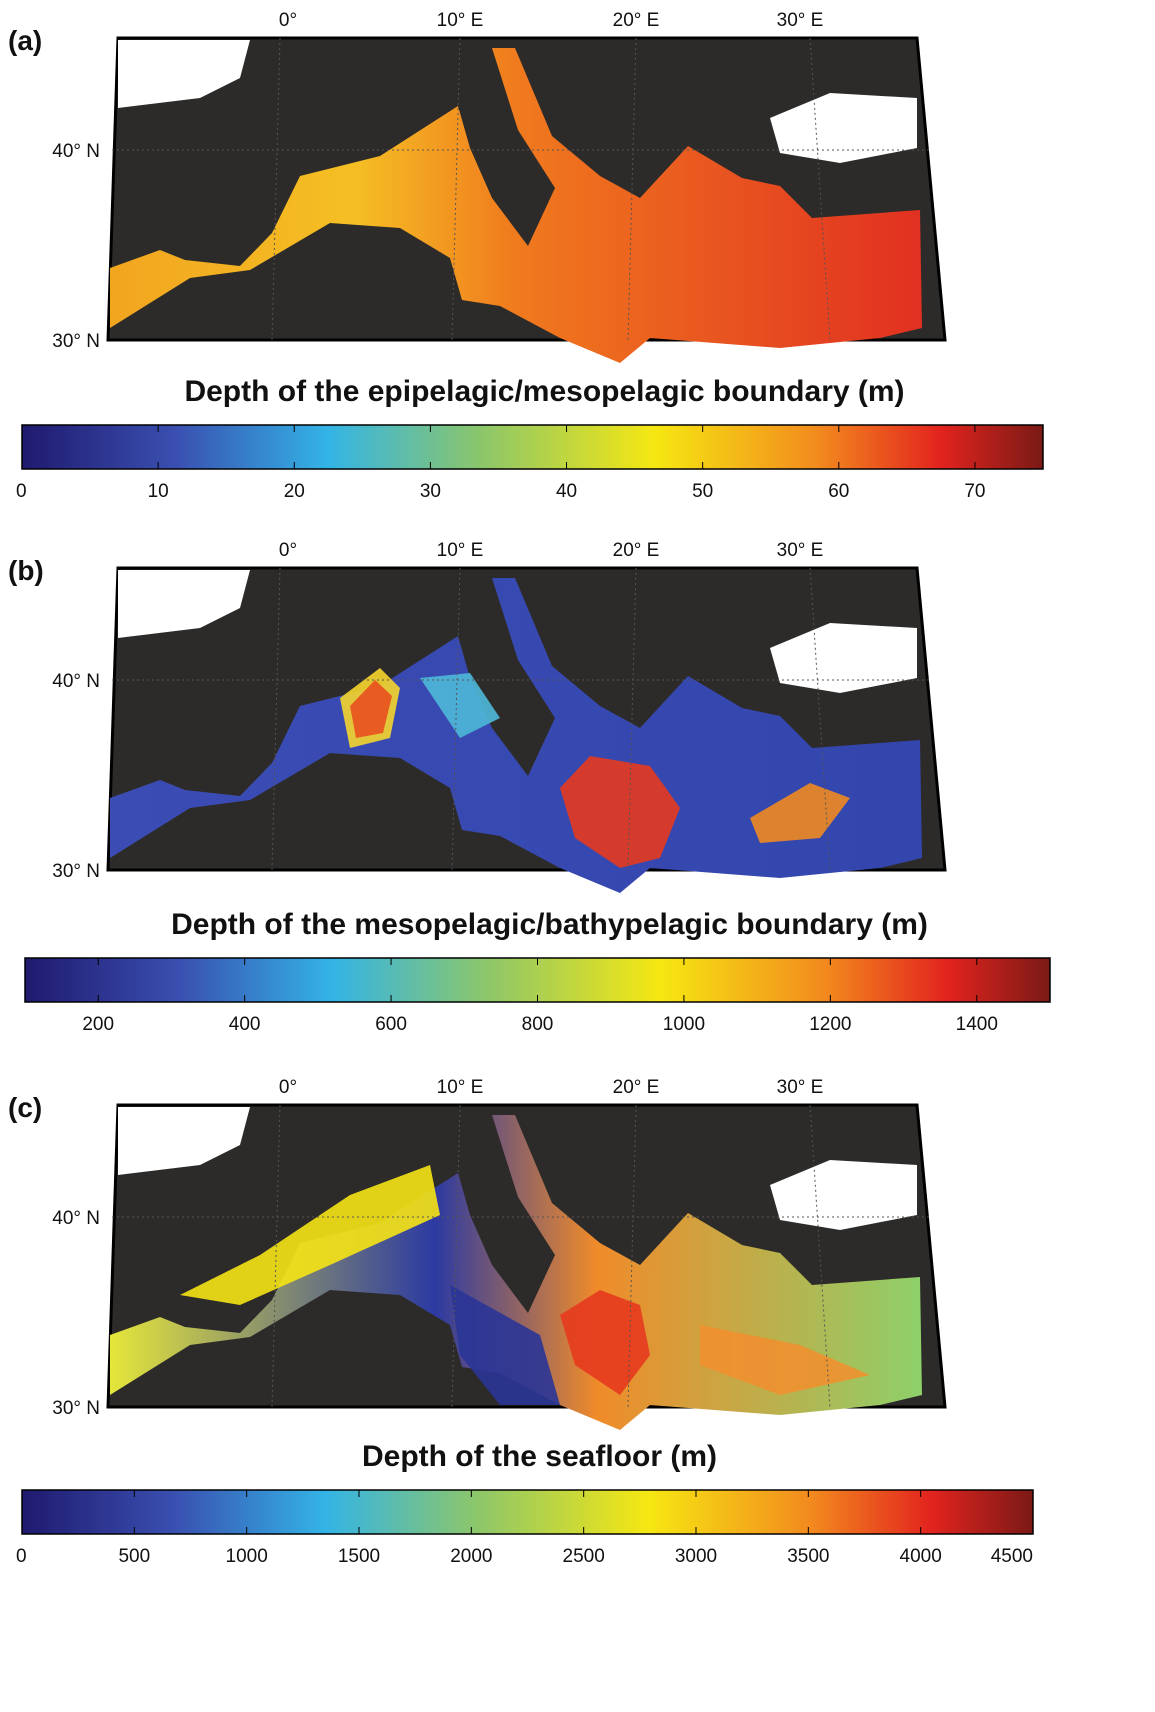  Describe the element at coordinates (1012, 1556) in the screenshot. I see `colorbar-tick-label: 4500` at that location.